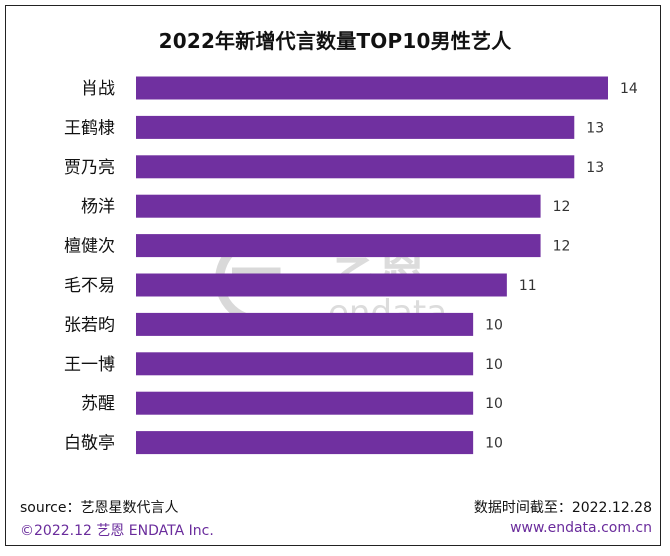  I want to click on category-label: 杨洋, so click(98, 207).